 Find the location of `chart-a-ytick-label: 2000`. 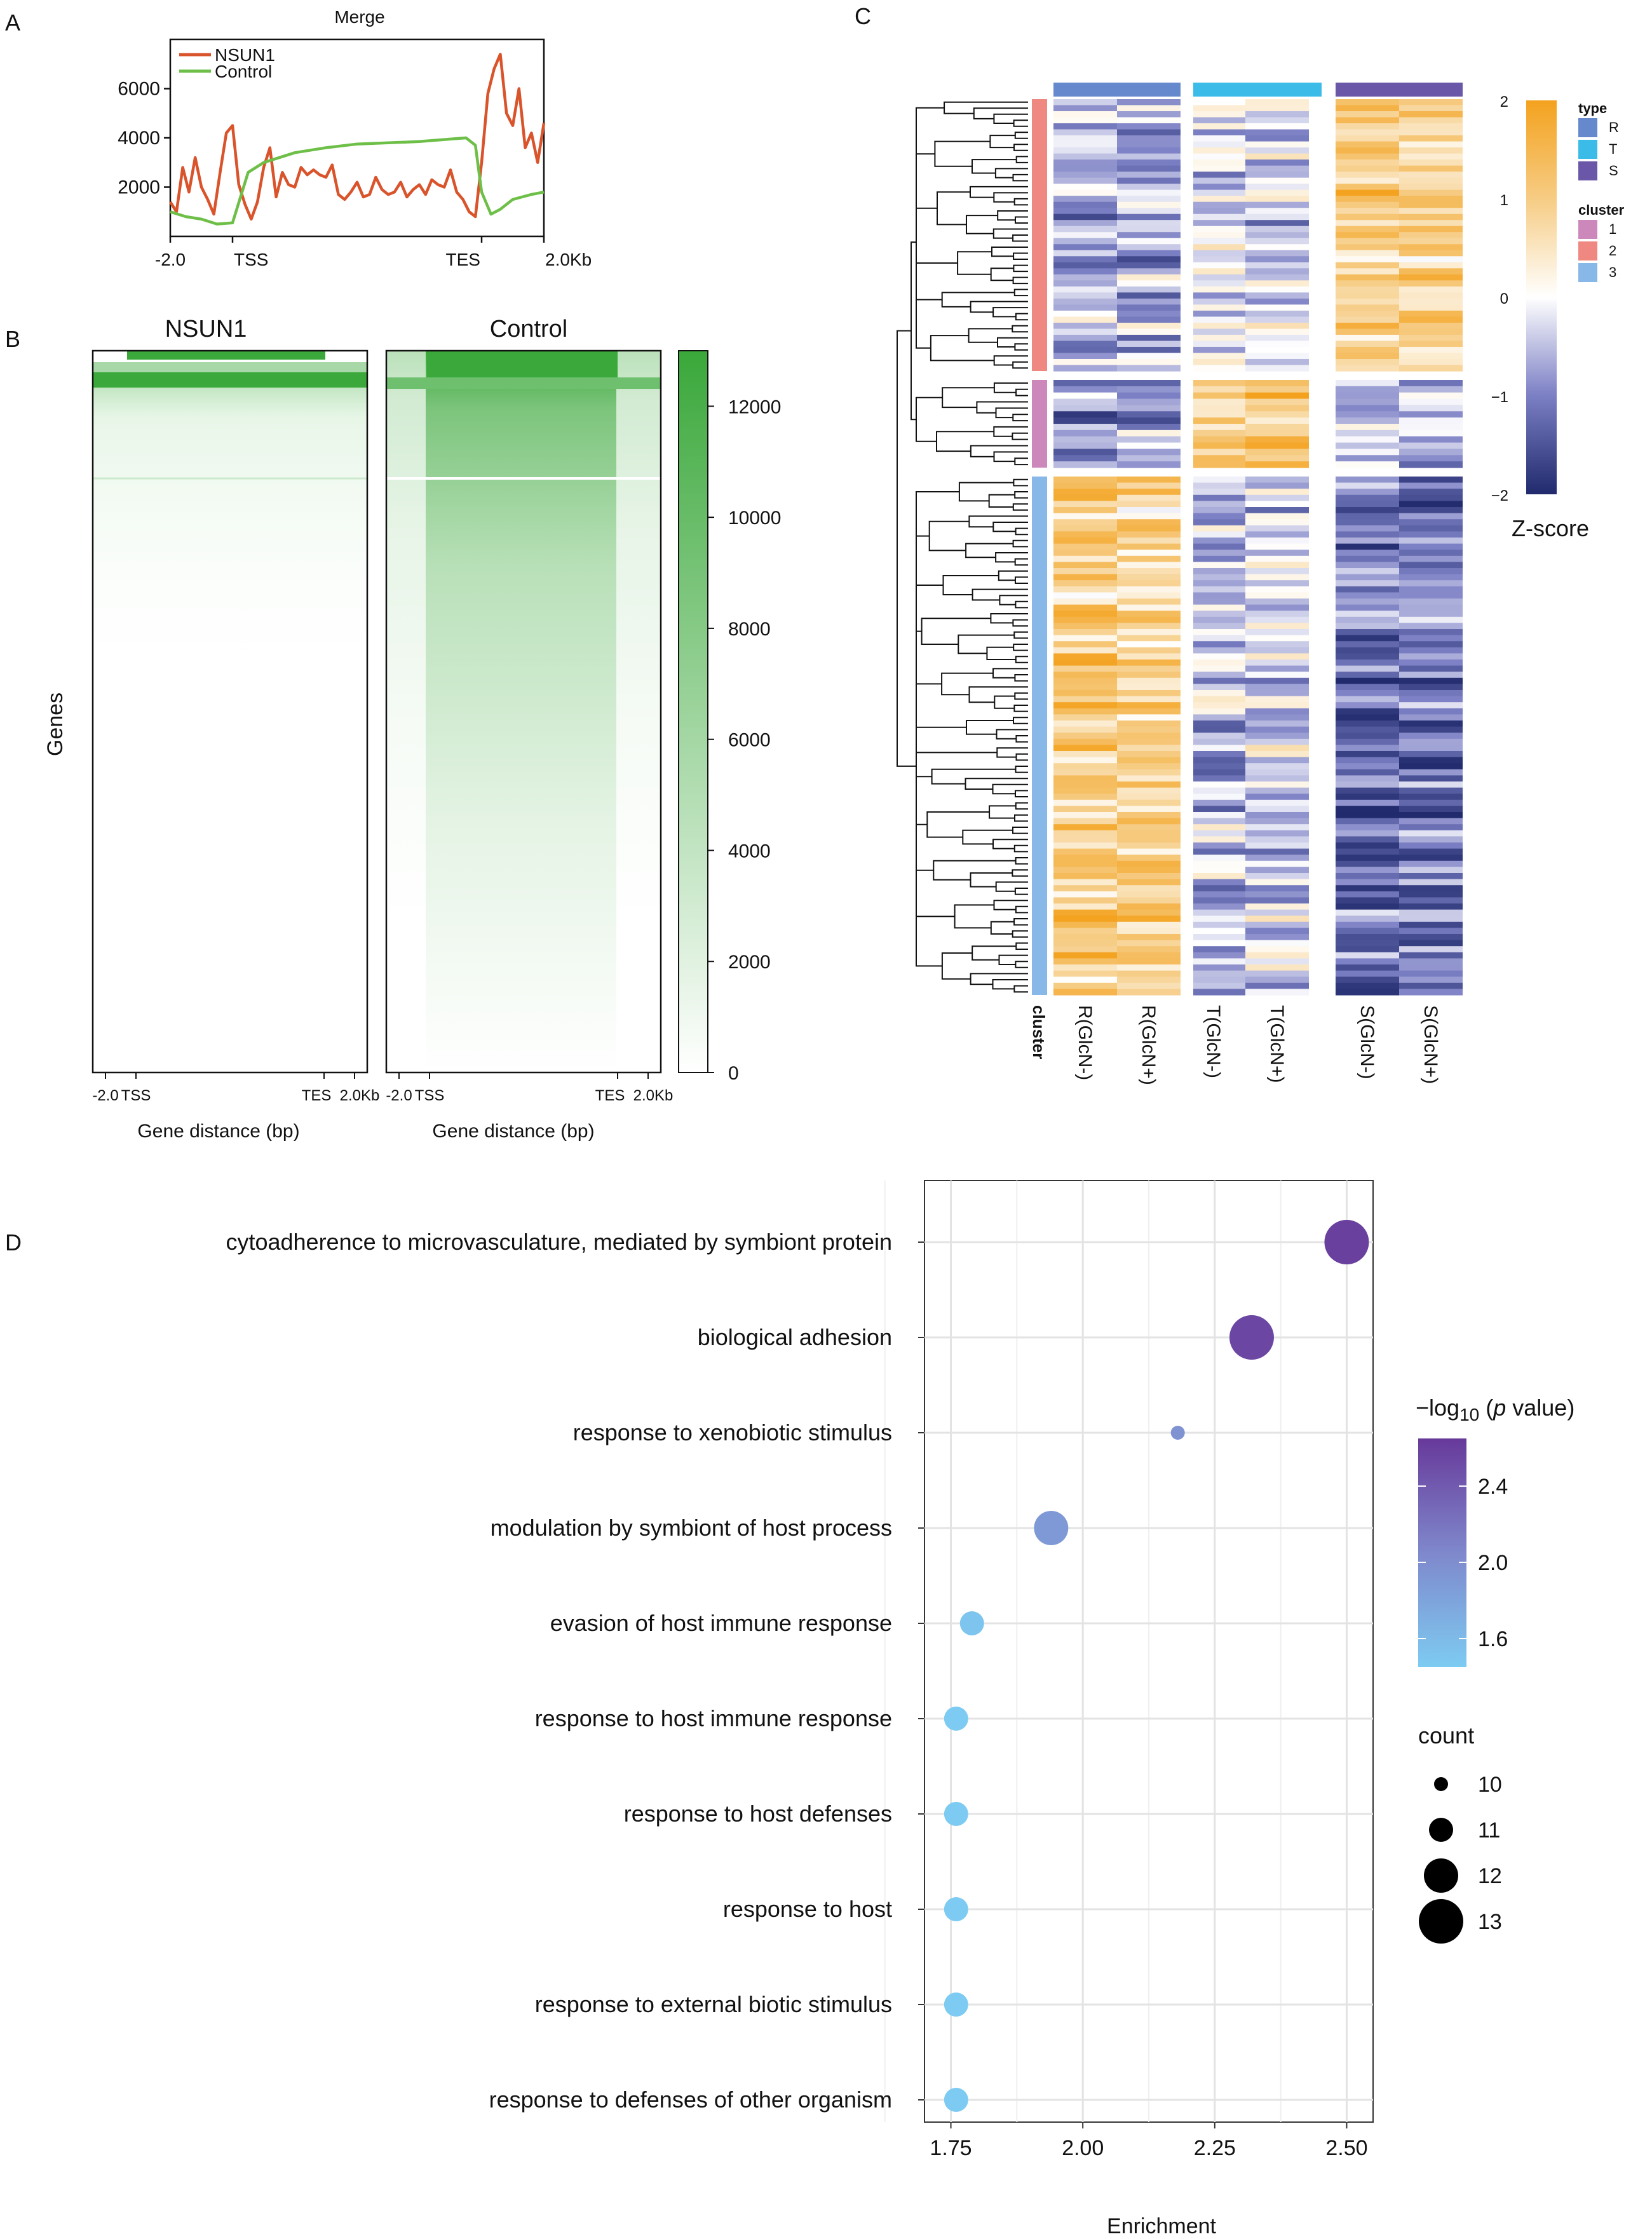

chart-a-ytick-label: 2000 is located at coordinates (139, 187).